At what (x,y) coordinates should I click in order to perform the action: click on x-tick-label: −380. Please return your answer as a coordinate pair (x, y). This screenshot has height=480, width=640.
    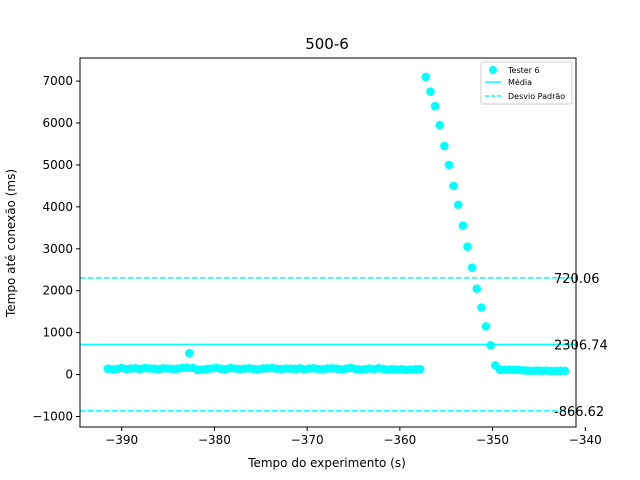
    Looking at the image, I should click on (214, 440).